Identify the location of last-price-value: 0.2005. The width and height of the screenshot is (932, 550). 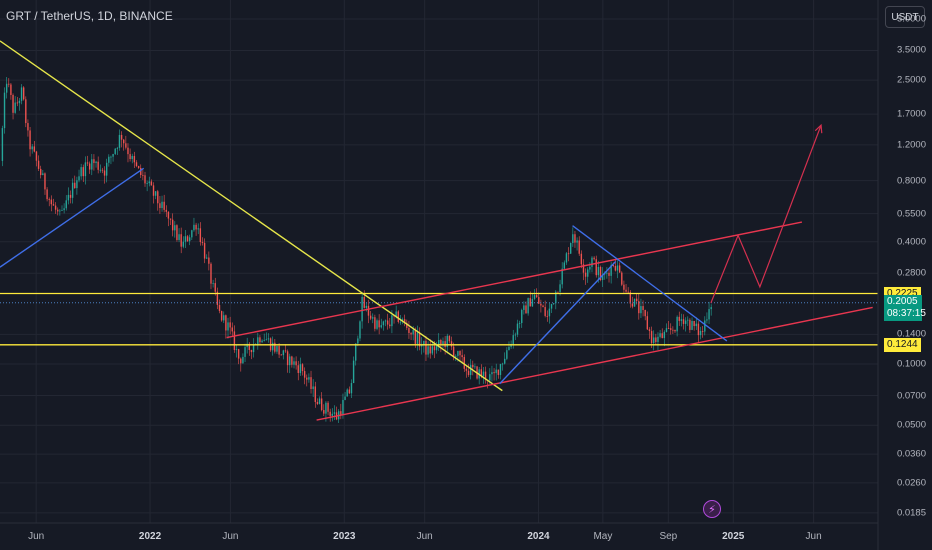
(902, 301).